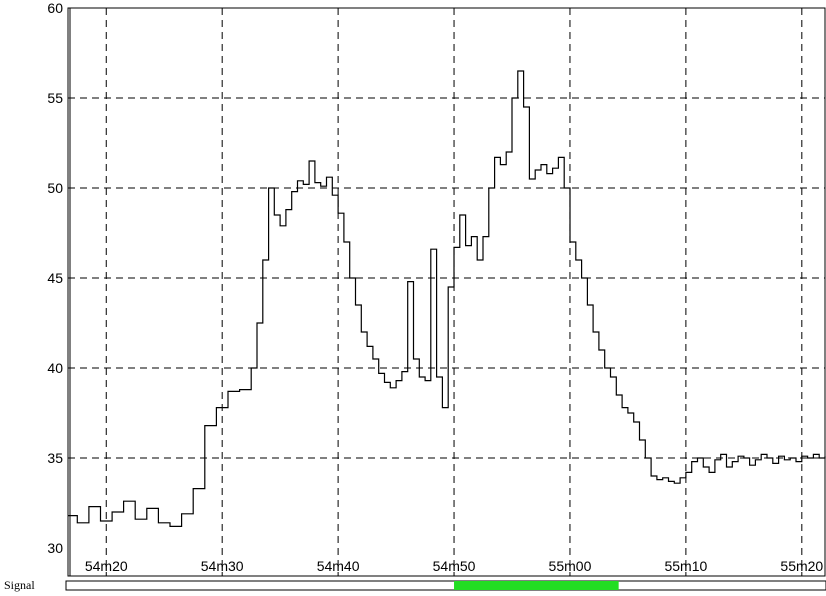 This screenshot has width=826, height=596. I want to click on x-tick-label: 55m20, so click(801, 566).